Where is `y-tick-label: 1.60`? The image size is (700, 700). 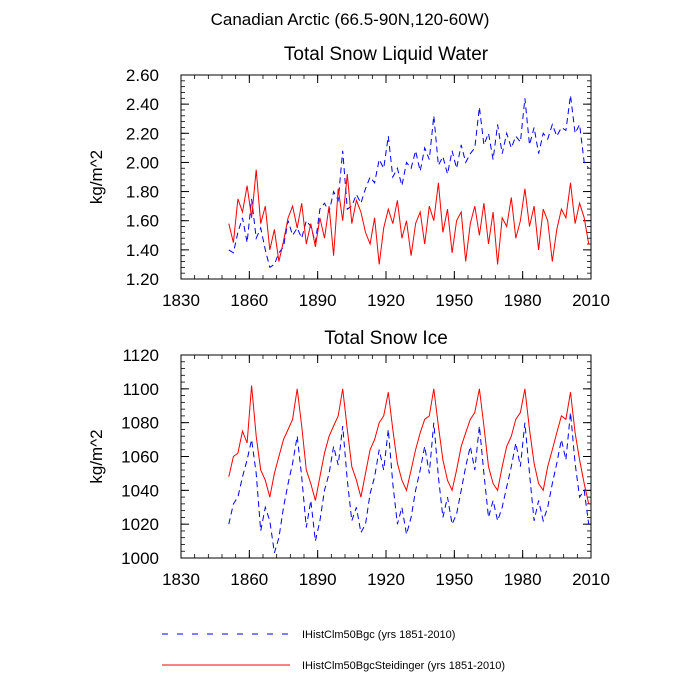 y-tick-label: 1.60 is located at coordinates (142, 221).